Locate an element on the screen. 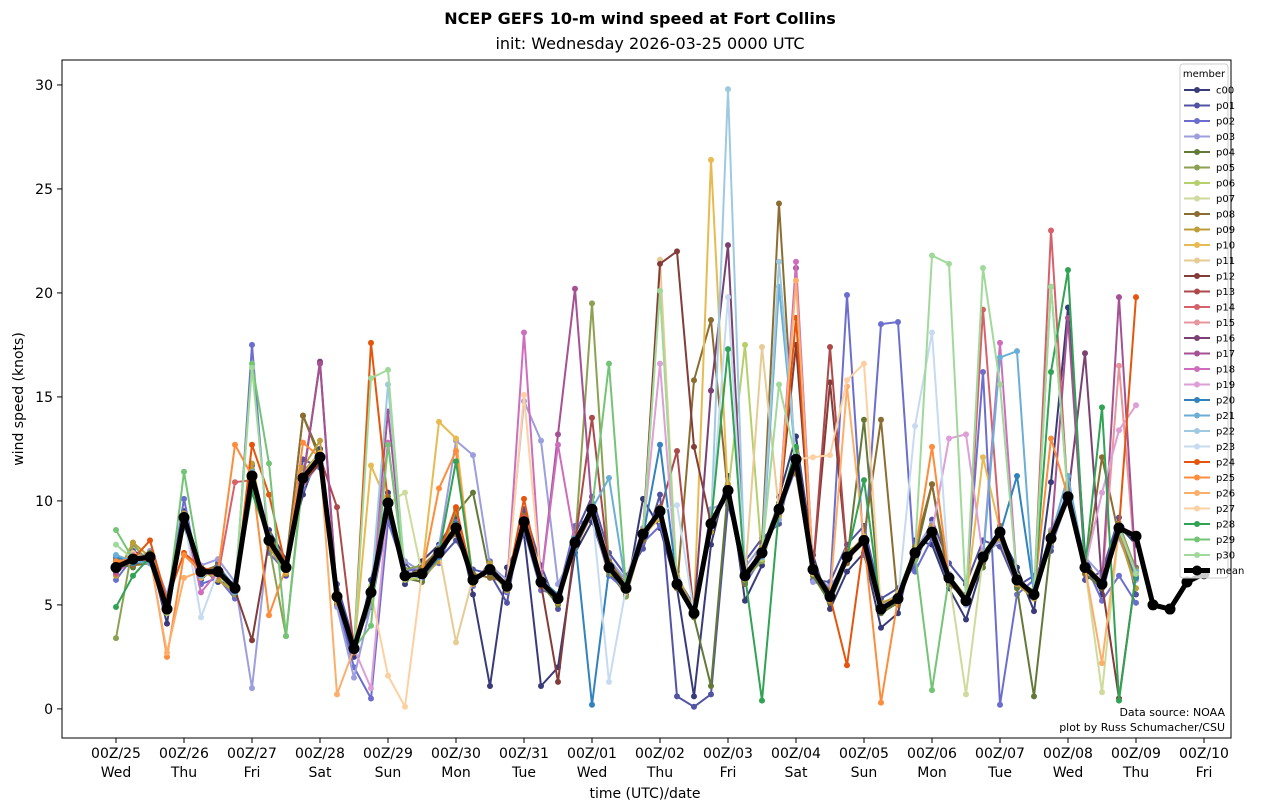  legend-item-p18: p18 is located at coordinates (1209, 370).